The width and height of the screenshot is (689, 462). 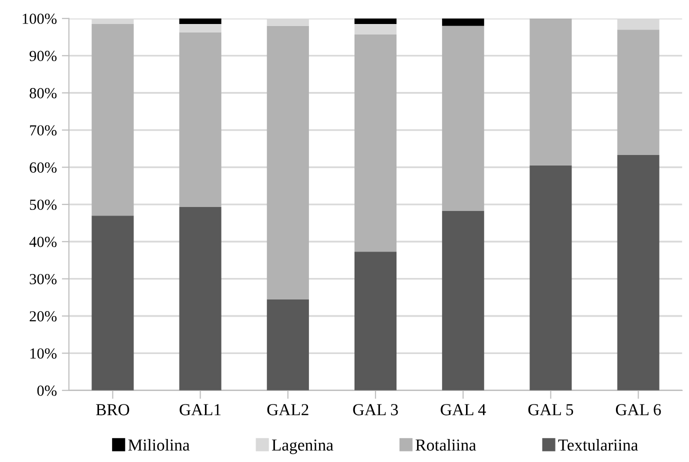 I want to click on x-tick-label: GAL1, so click(x=200, y=410).